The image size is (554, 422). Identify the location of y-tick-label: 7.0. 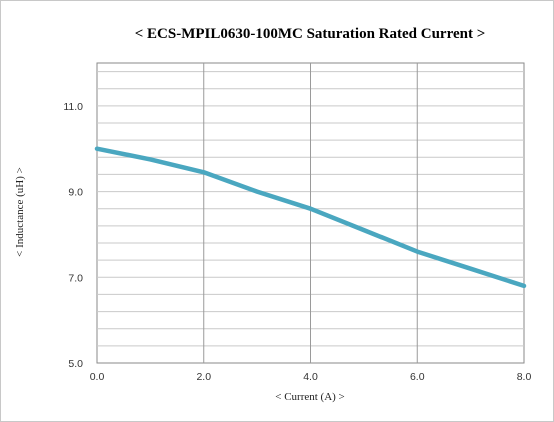
(75, 278).